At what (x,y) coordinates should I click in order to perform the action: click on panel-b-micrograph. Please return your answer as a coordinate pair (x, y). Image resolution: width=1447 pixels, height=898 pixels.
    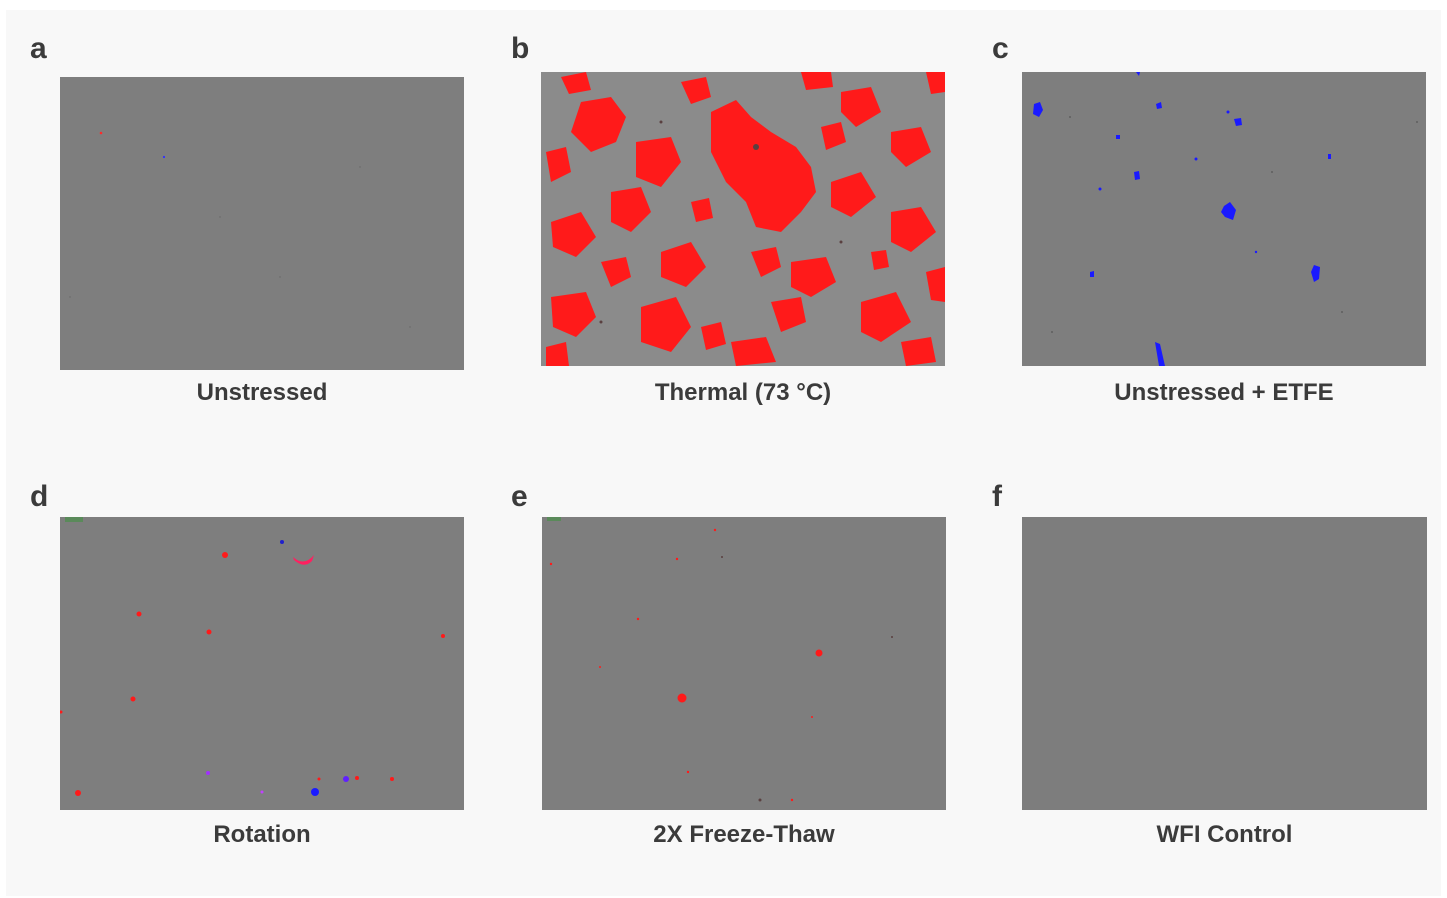
    Looking at the image, I should click on (743, 219).